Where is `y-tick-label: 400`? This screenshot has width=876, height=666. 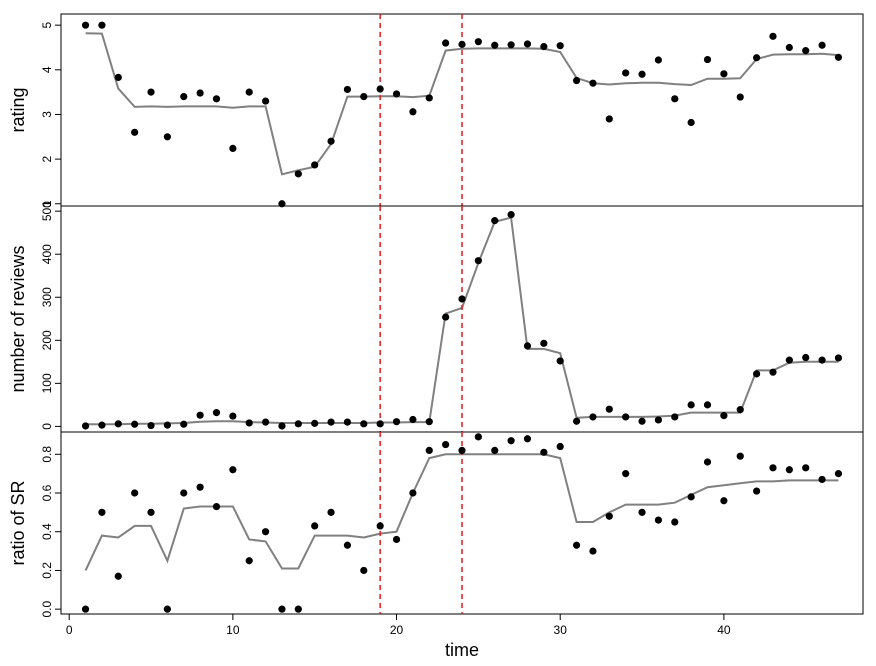
y-tick-label: 400 is located at coordinates (47, 254).